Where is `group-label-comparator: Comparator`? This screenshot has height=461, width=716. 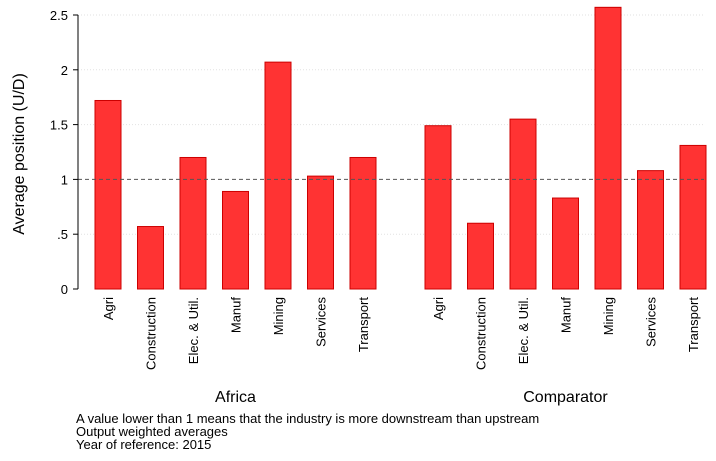
group-label-comparator: Comparator is located at coordinates (565, 397).